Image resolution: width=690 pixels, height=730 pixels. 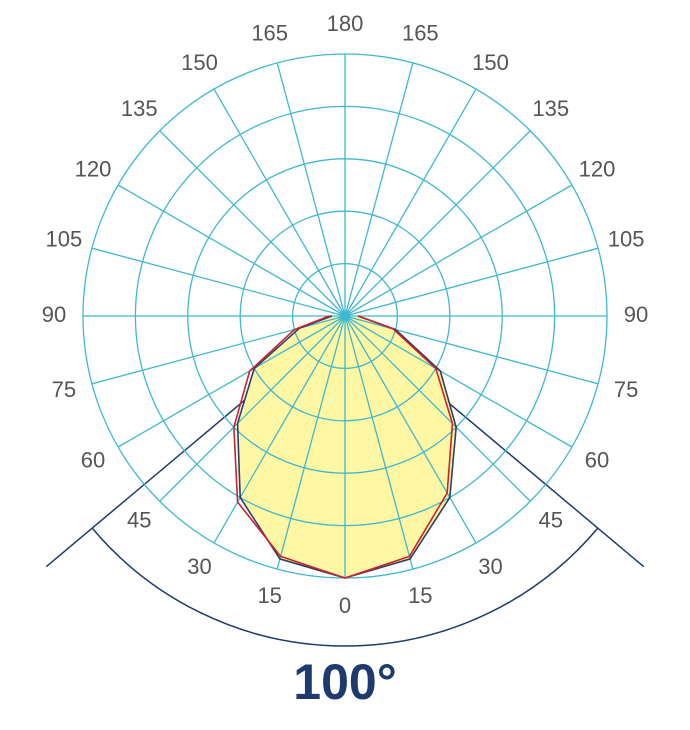 I want to click on beam-arc, so click(x=345, y=587).